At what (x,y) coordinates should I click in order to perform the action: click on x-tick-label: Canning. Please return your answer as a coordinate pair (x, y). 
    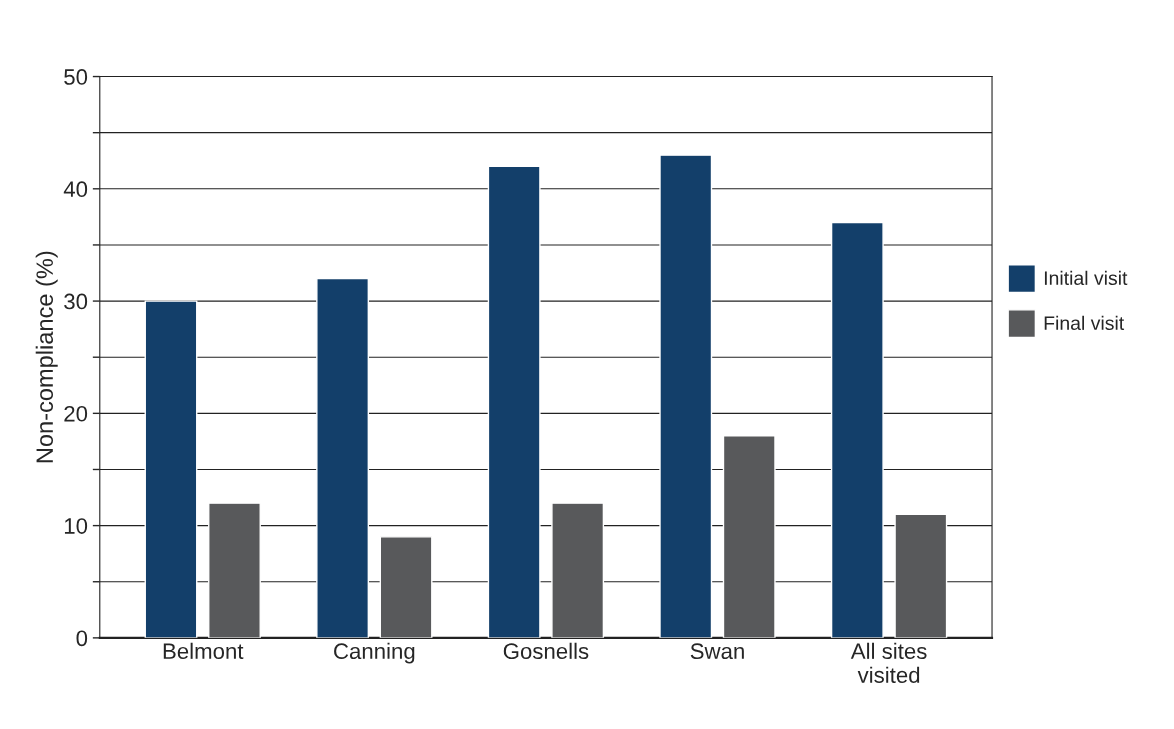
    Looking at the image, I should click on (374, 653).